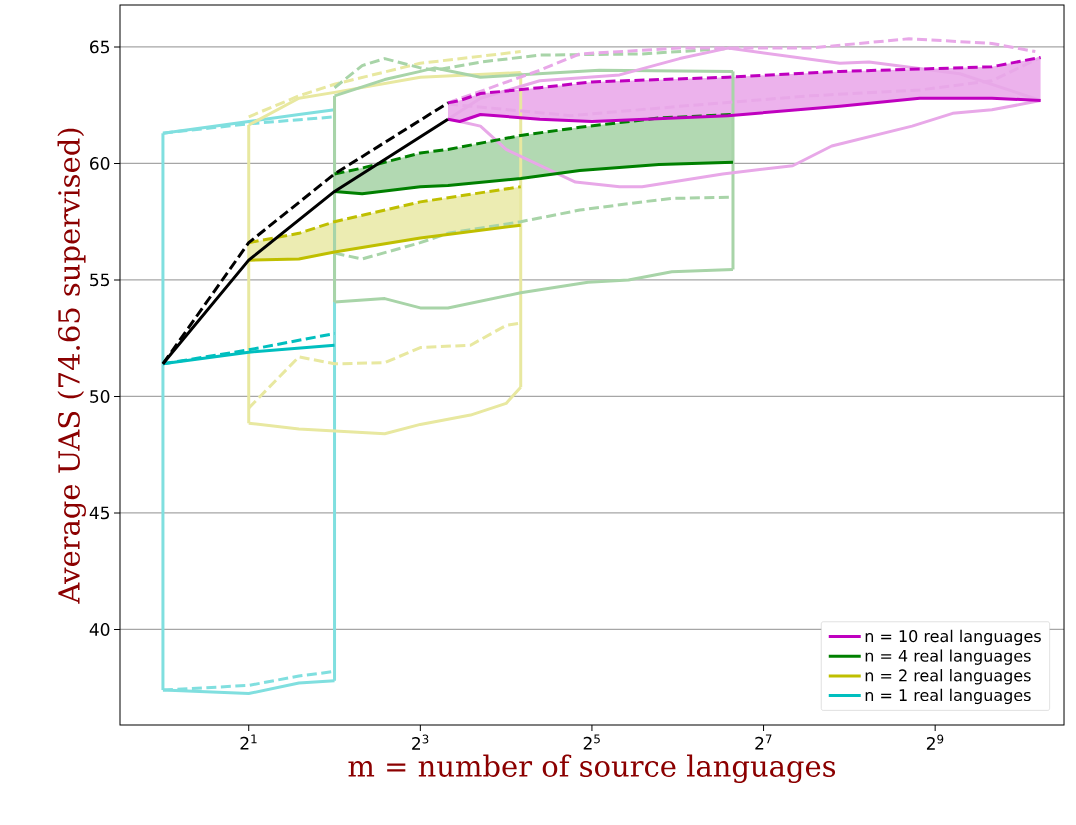  Describe the element at coordinates (591, 742) in the screenshot. I see `x-tick-label: 2$^{5}$` at that location.